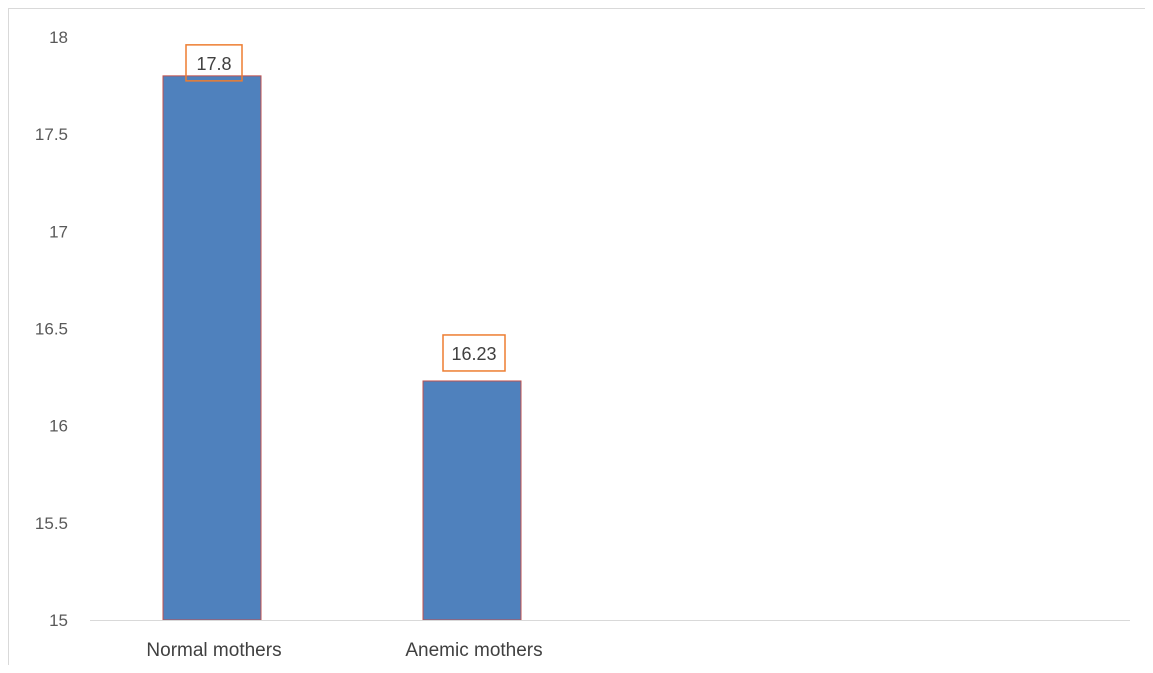 The image size is (1153, 673). What do you see at coordinates (212, 348) in the screenshot?
I see `bar-normal-mothers` at bounding box center [212, 348].